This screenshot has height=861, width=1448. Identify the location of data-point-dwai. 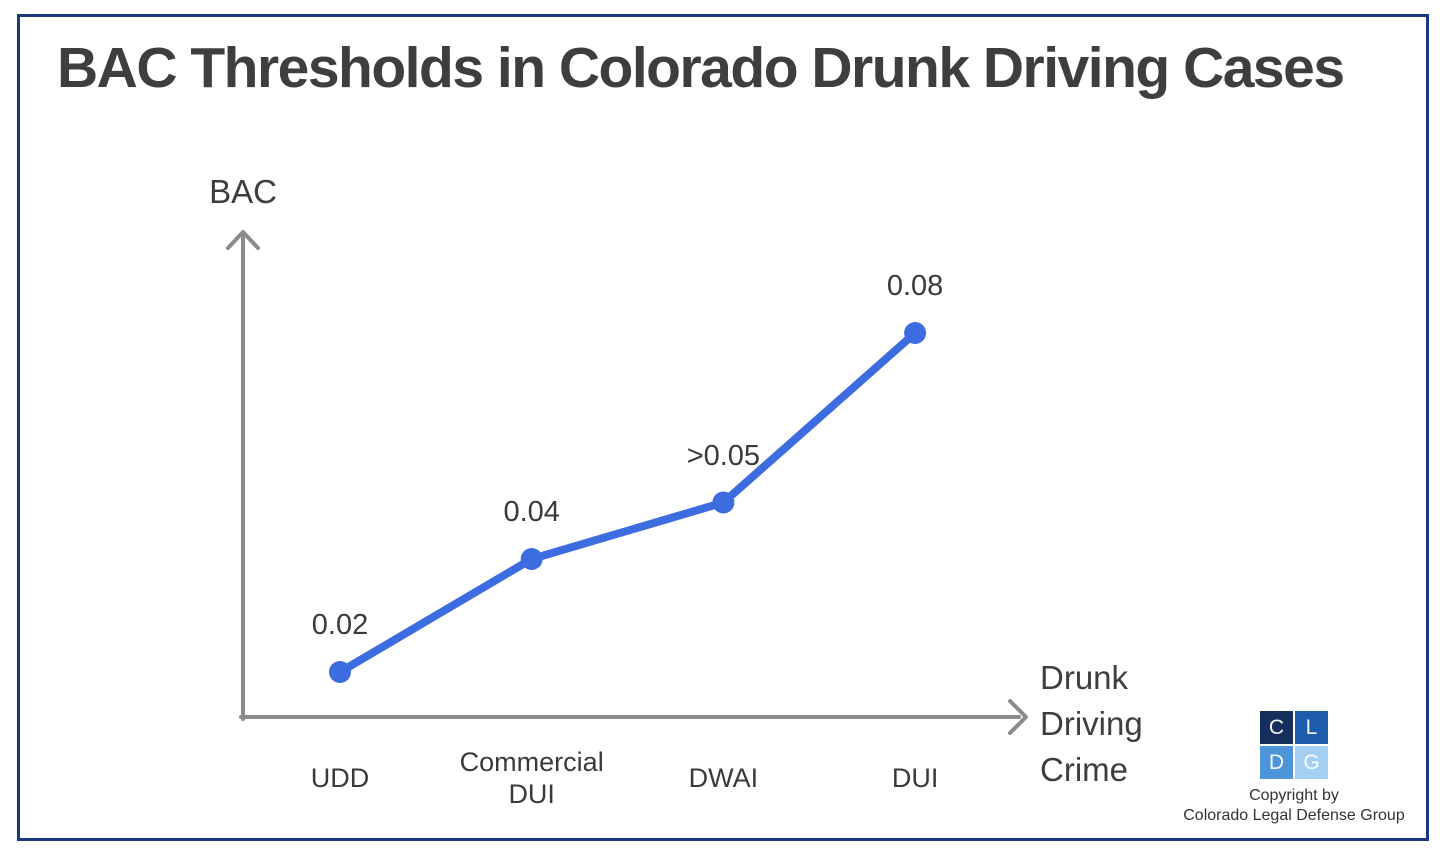
(723, 502).